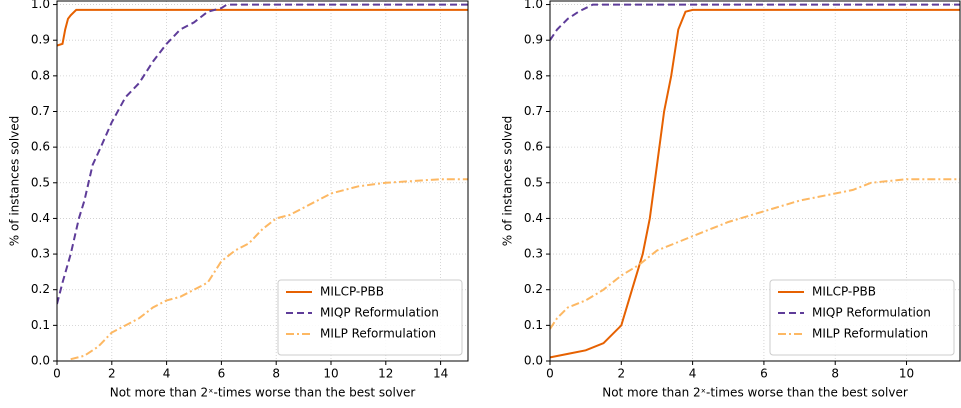  I want to click on x-tick-label: 14, so click(440, 374).